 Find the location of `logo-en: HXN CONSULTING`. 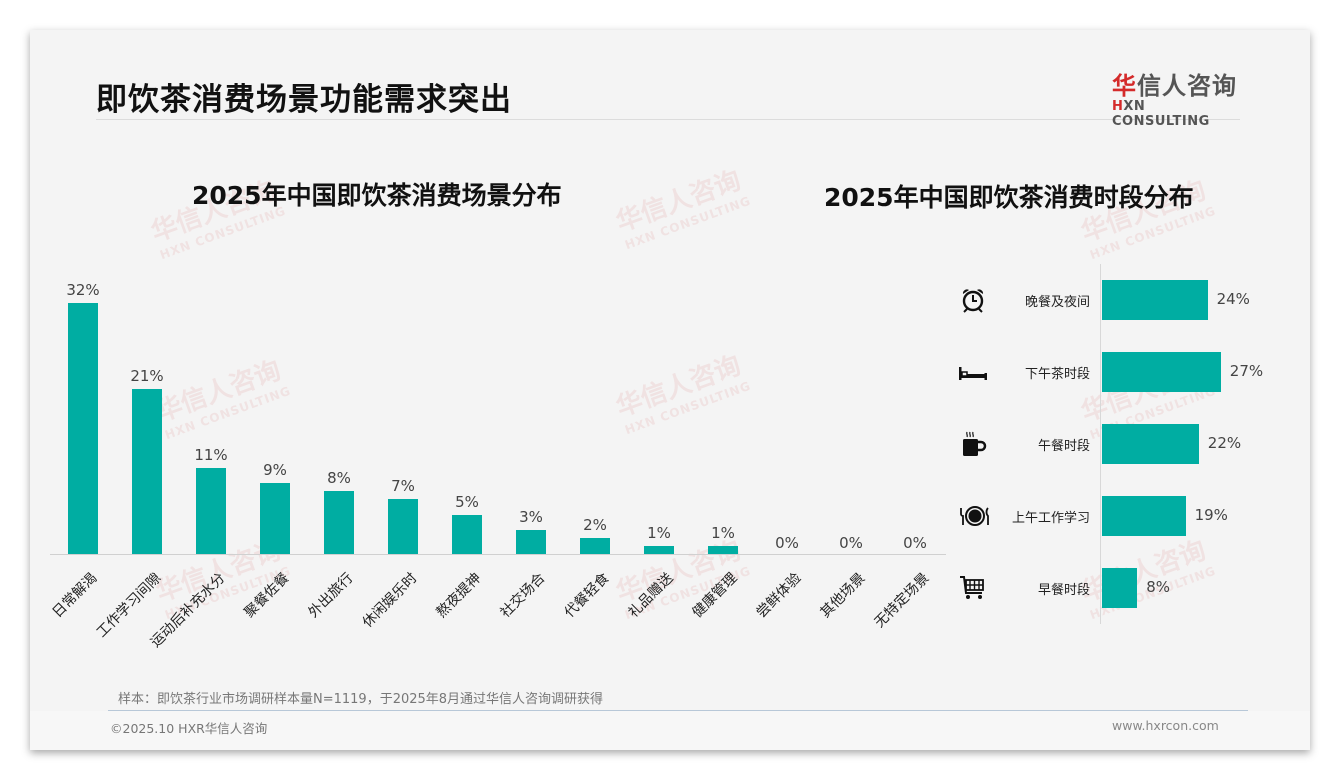

logo-en: HXN CONSULTING is located at coordinates (1177, 114).